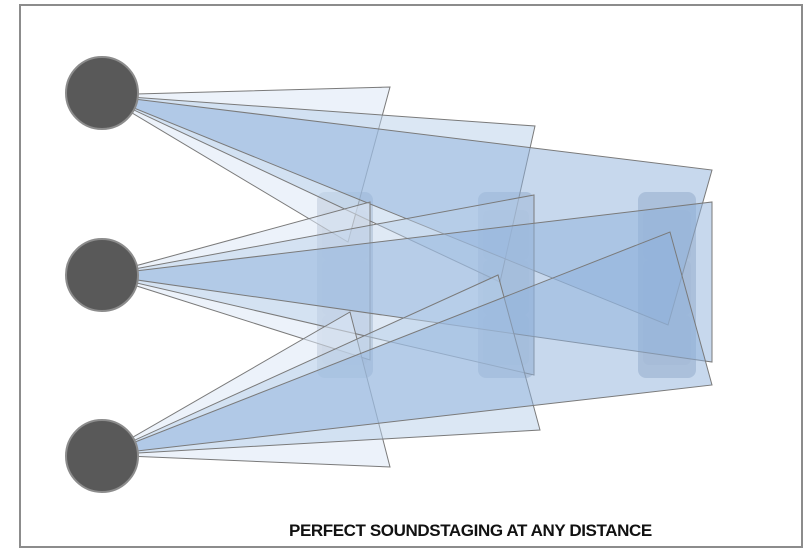 Image resolution: width=807 pixels, height=548 pixels. What do you see at coordinates (102, 93) in the screenshot?
I see `speaker-top-icon` at bounding box center [102, 93].